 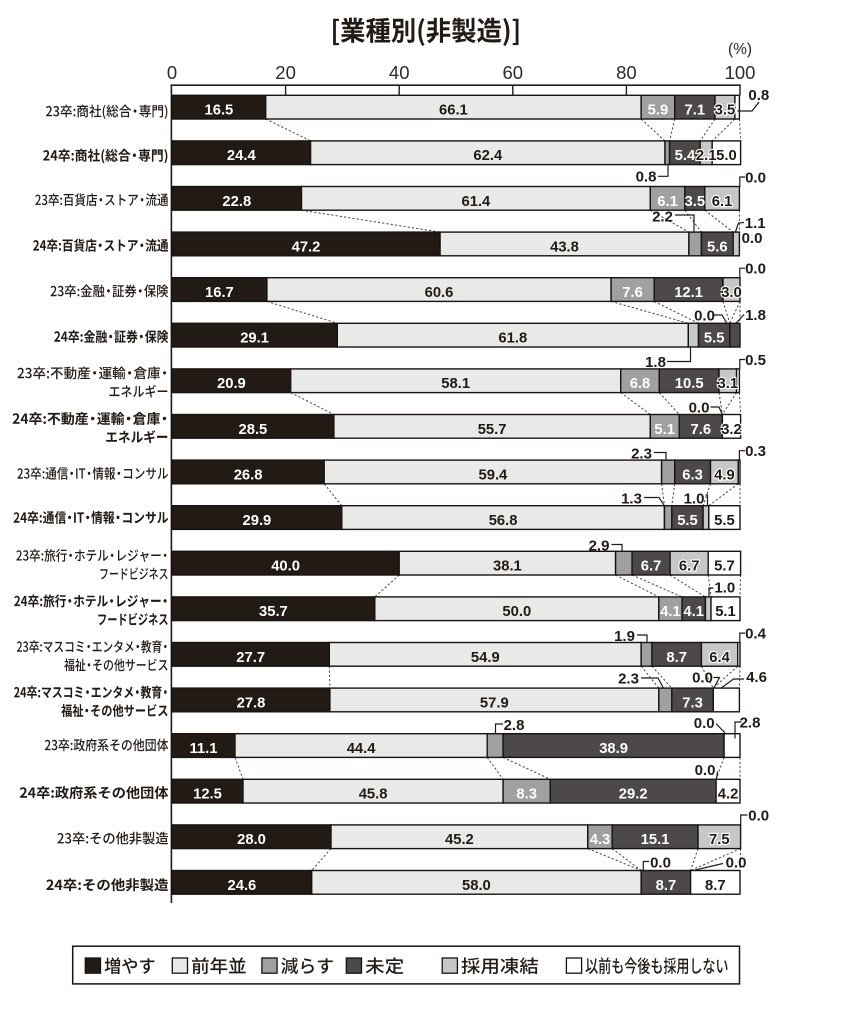 What do you see at coordinates (685, 156) in the screenshot?
I see `svg-text: 5.4` at bounding box center [685, 156].